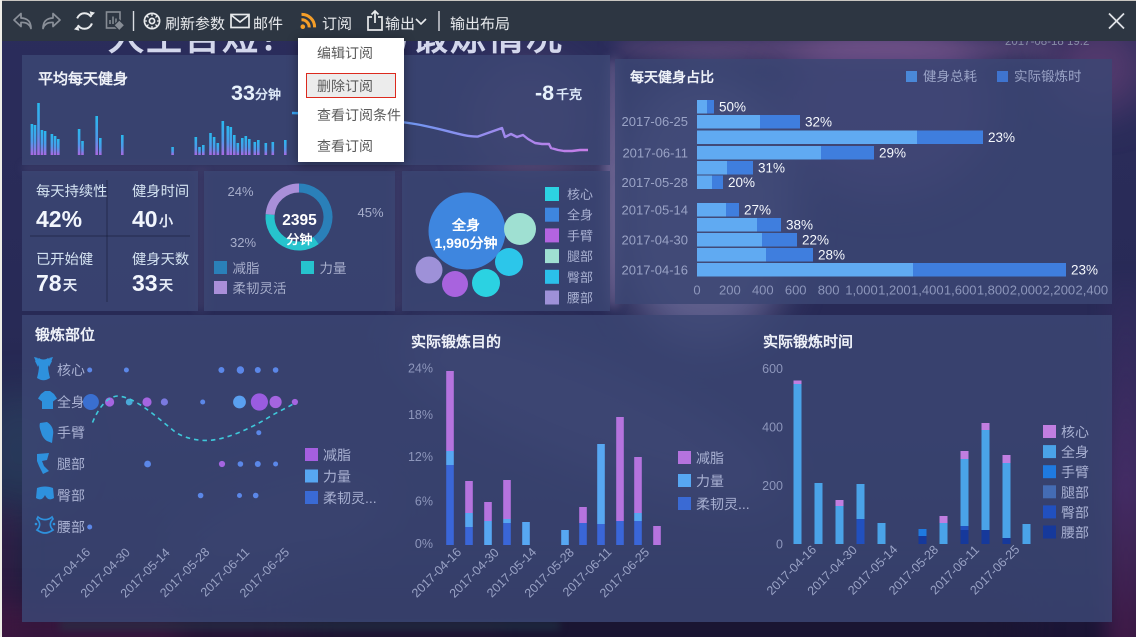 The image size is (1136, 637). Describe the element at coordinates (465, 243) in the screenshot. I see `svg-text: 1,990分钟` at that location.